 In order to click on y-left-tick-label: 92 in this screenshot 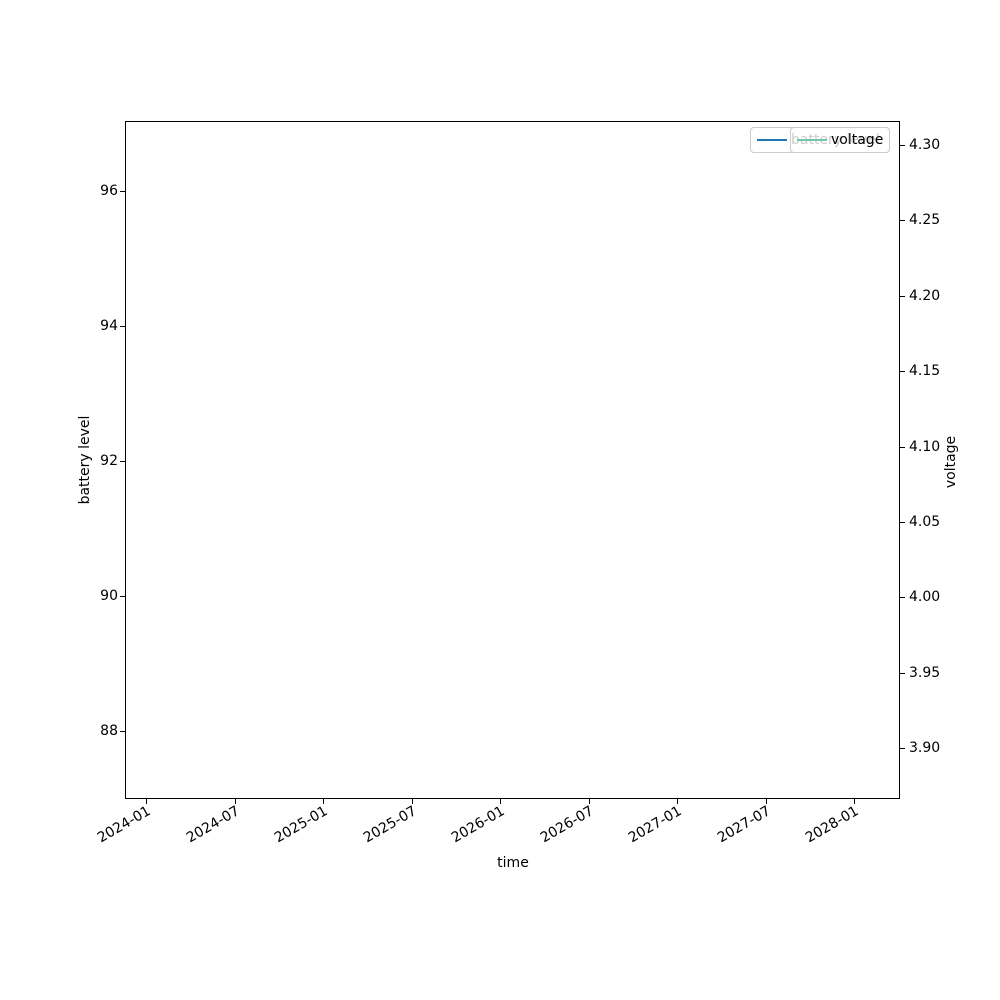, I will do `click(109, 461)`.